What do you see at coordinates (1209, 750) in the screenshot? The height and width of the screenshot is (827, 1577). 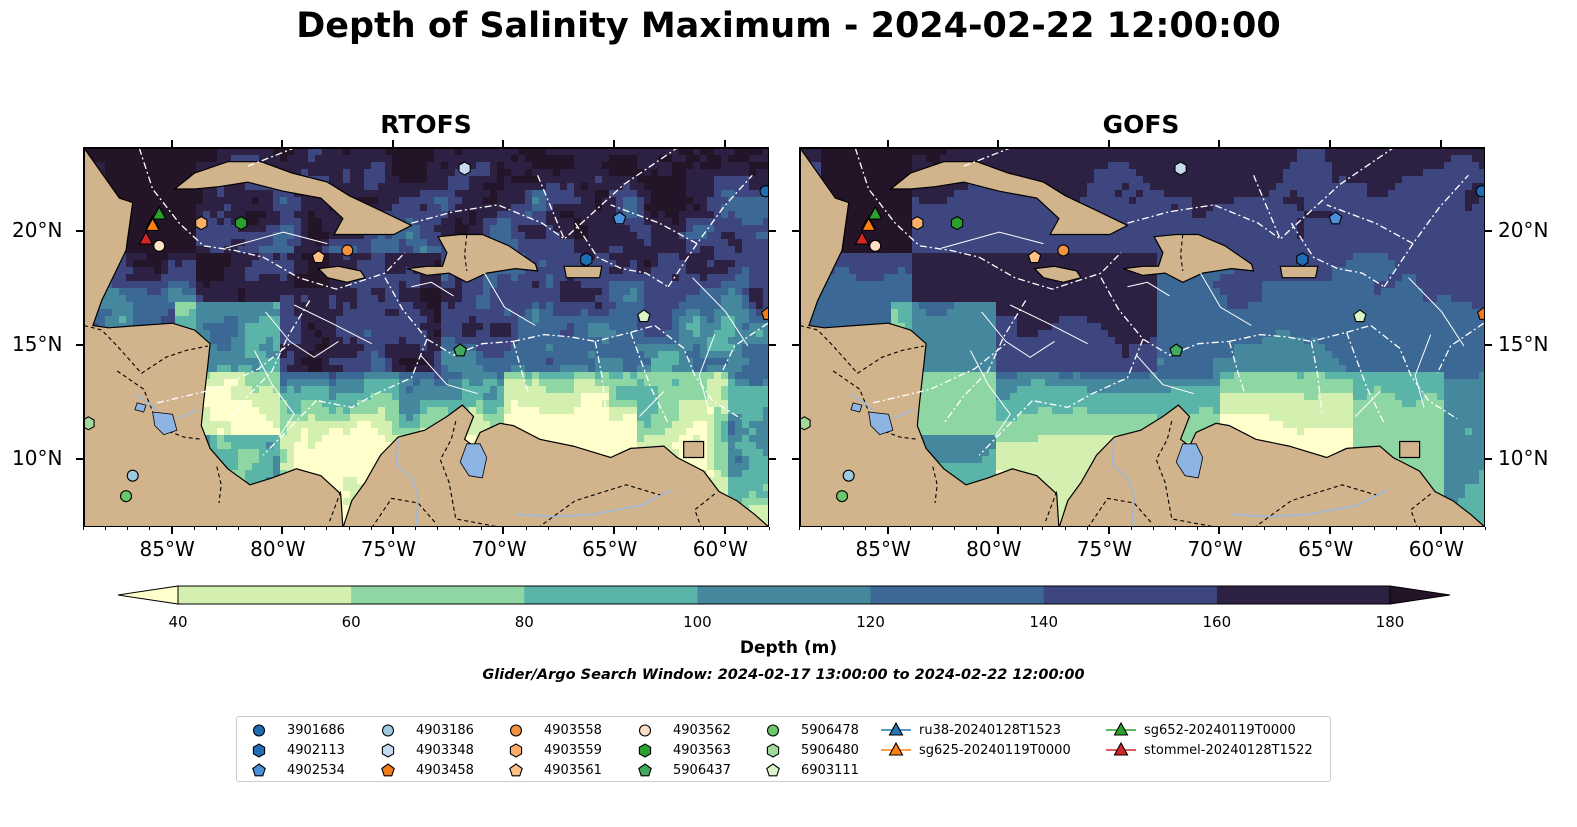 I see `legend-item-glider: stommel-20240128T1522` at bounding box center [1209, 750].